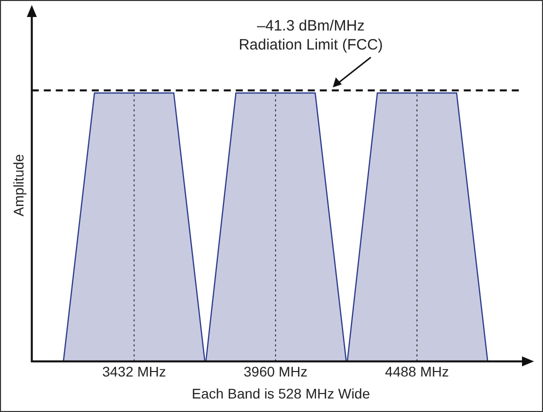  What do you see at coordinates (18, 185) in the screenshot?
I see `y-axis-title: Amplitude` at bounding box center [18, 185].